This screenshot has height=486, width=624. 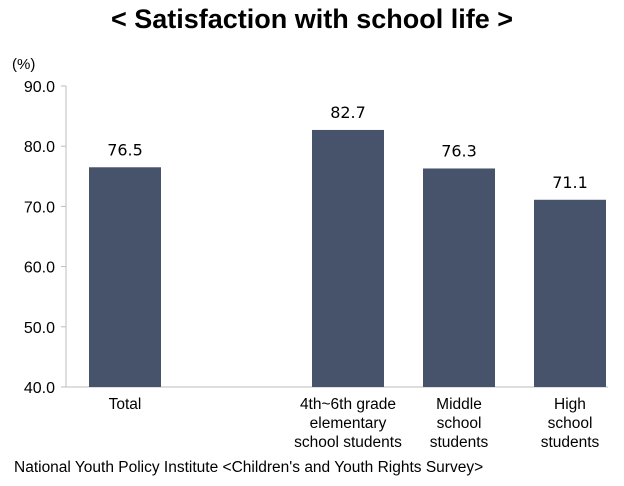 I want to click on y-tick-label: 40.0, so click(x=39, y=388).